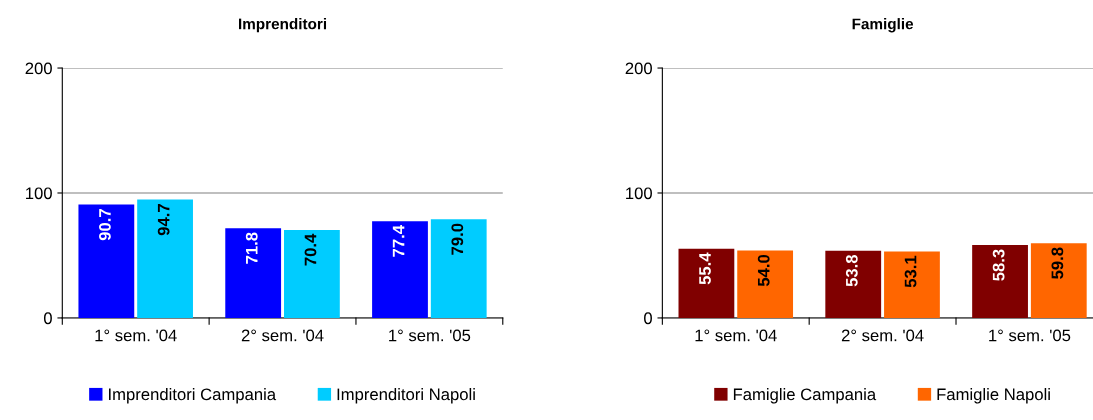 Image resolution: width=1093 pixels, height=420 pixels. Describe the element at coordinates (398, 241) in the screenshot. I see `text: 77.4` at that location.